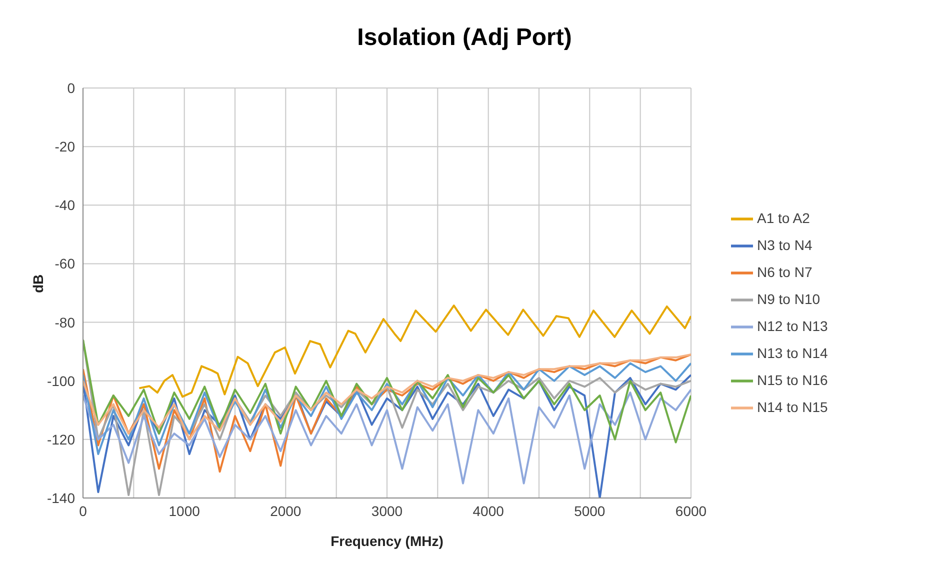 This screenshot has width=929, height=562. What do you see at coordinates (488, 510) in the screenshot?
I see `x-tick-label: 4000` at bounding box center [488, 510].